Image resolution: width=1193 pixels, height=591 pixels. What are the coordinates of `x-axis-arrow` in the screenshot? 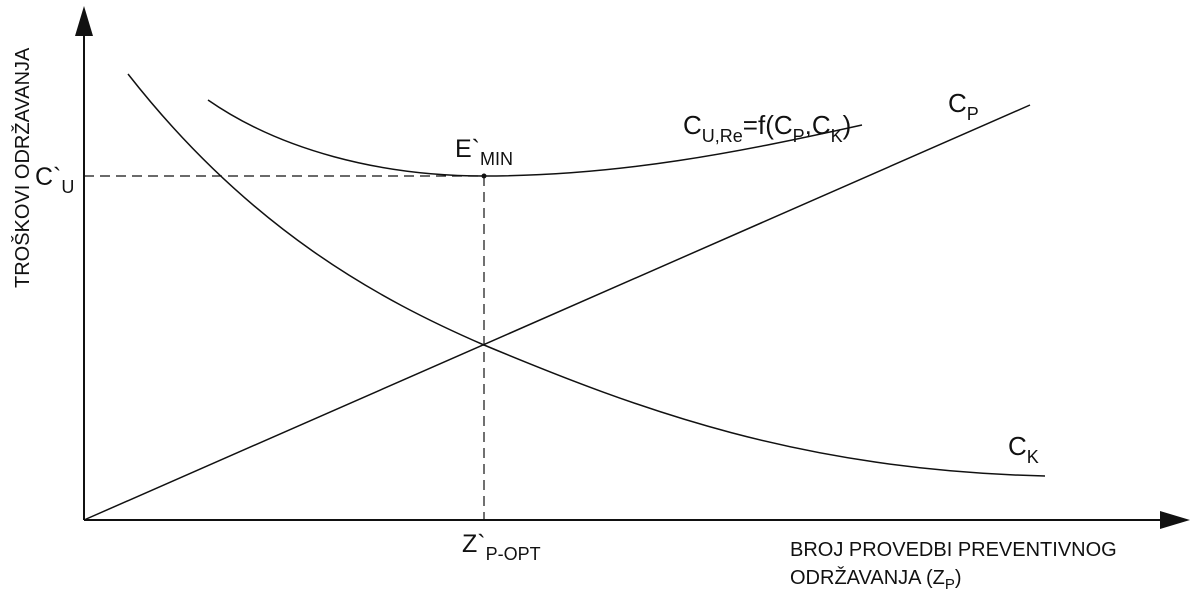 It's located at (1175, 520).